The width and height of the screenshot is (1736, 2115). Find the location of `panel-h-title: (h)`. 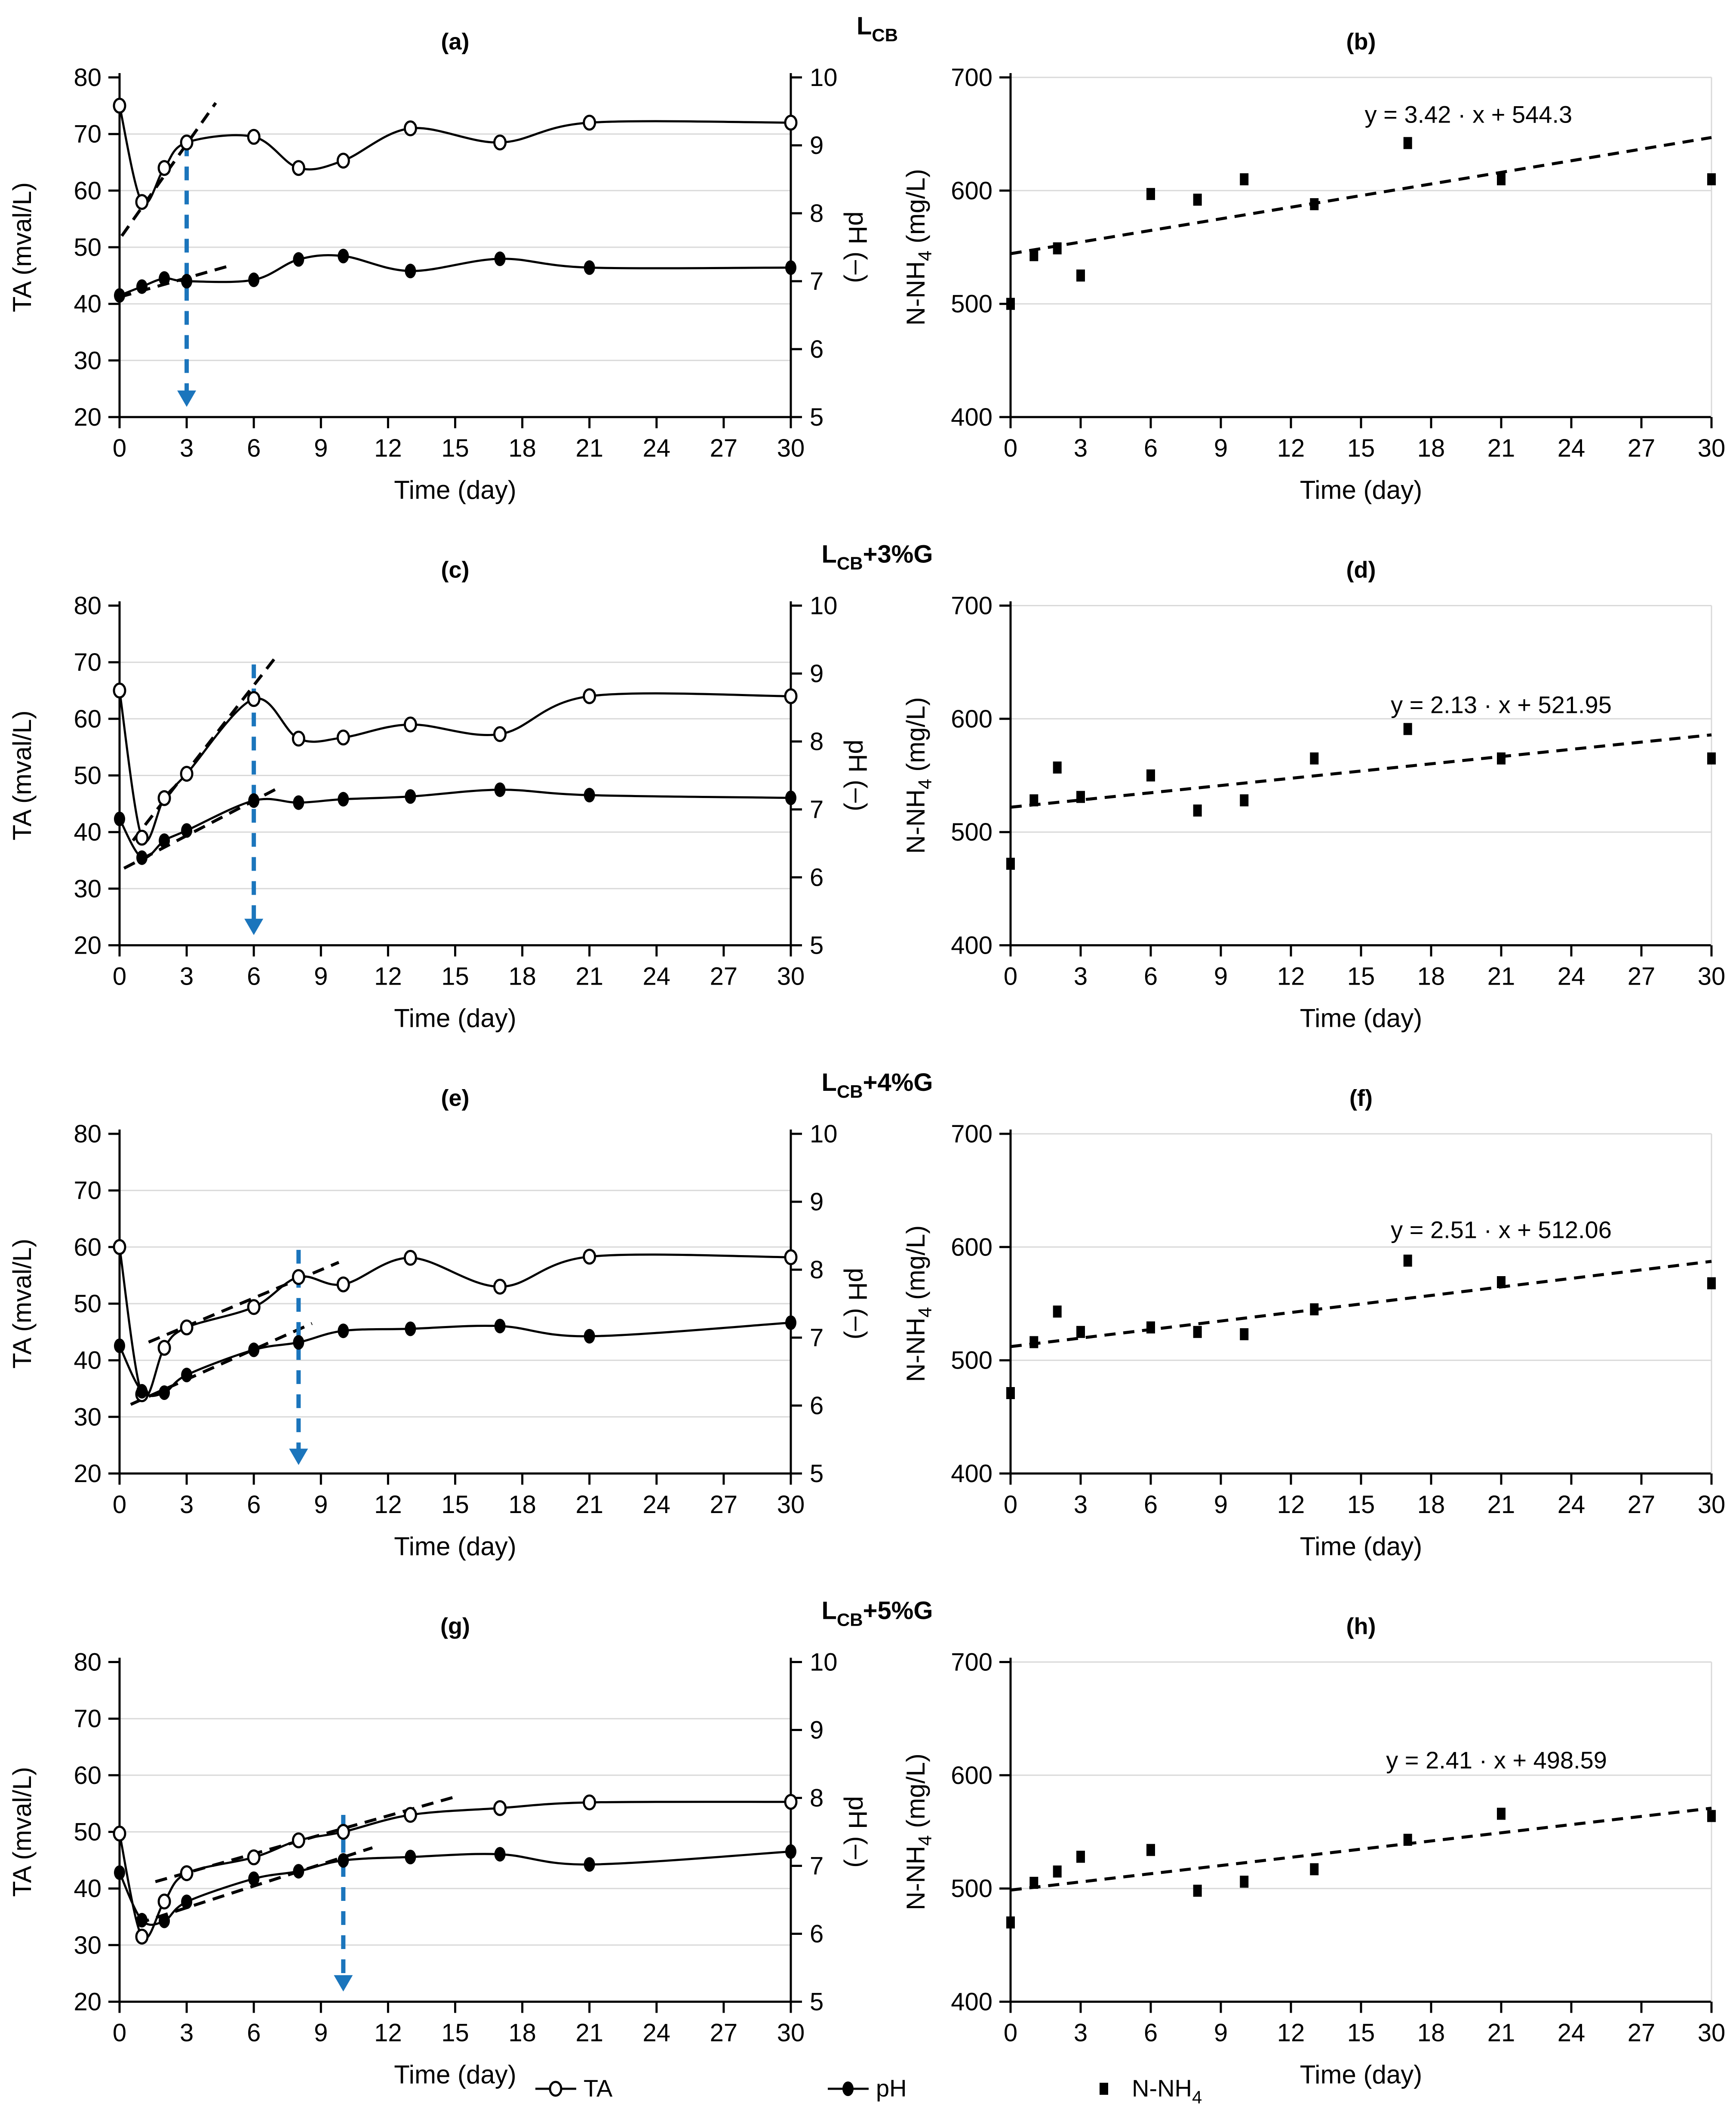

panel-h-title: (h) is located at coordinates (1361, 1626).